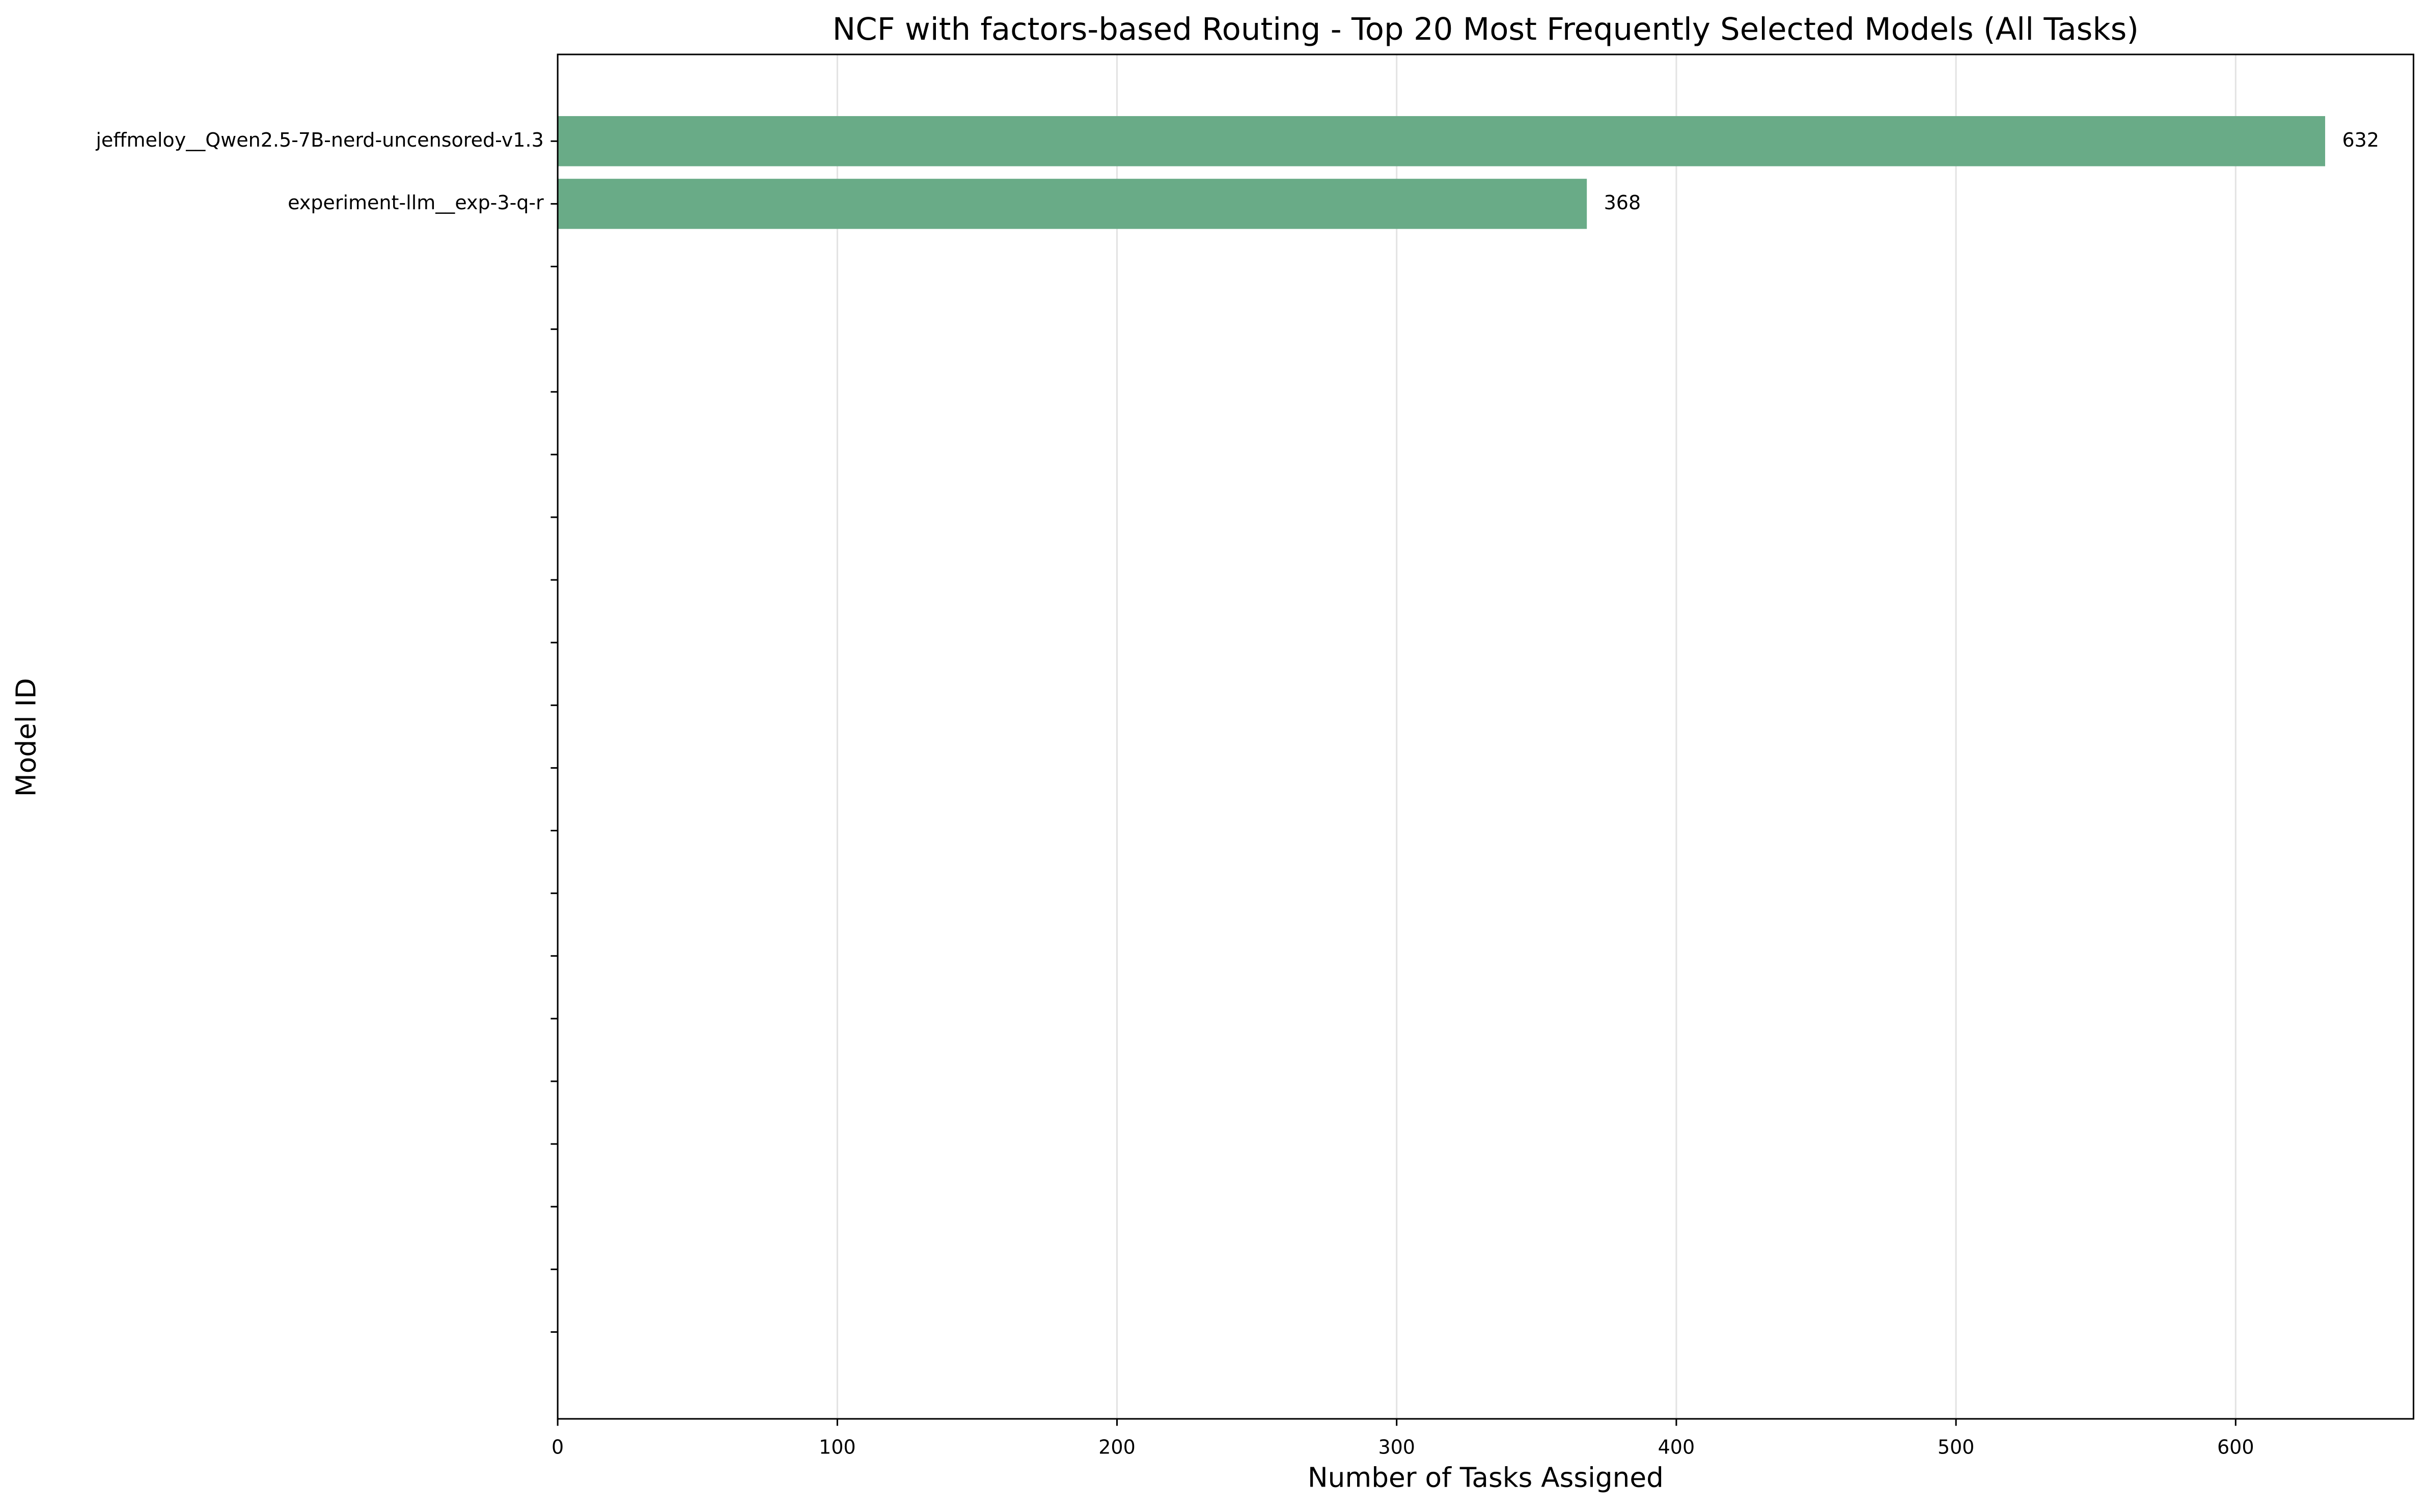 Image resolution: width=2429 pixels, height=1512 pixels. What do you see at coordinates (1622, 202) in the screenshot?
I see `value-label: 368` at bounding box center [1622, 202].